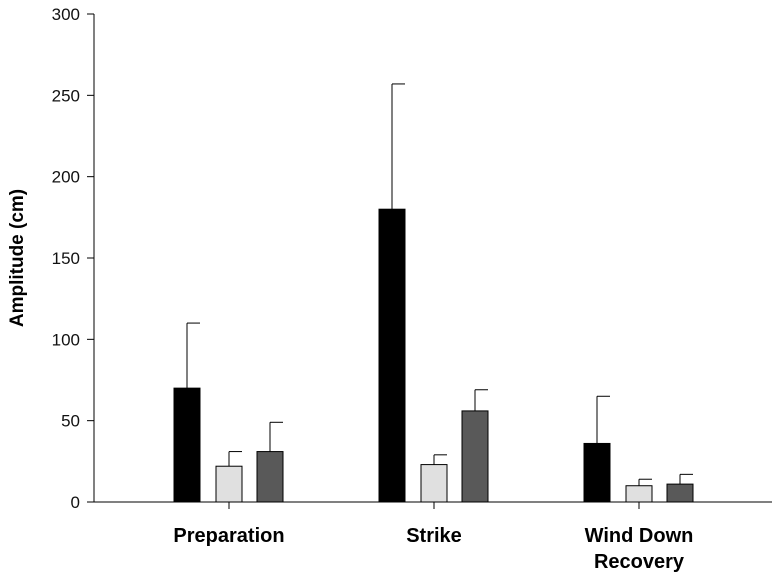  What do you see at coordinates (66, 95) in the screenshot?
I see `y-tick-label-250: 250` at bounding box center [66, 95].